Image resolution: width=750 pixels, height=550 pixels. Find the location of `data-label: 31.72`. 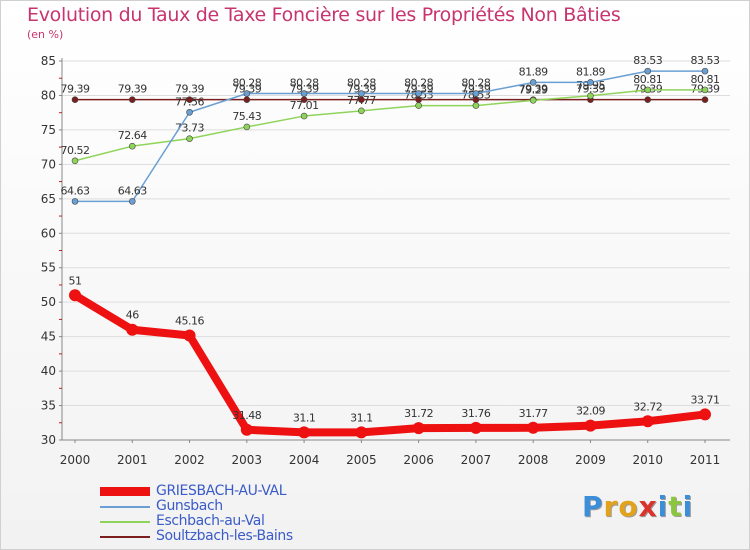

data-label: 31.72 is located at coordinates (418, 413).